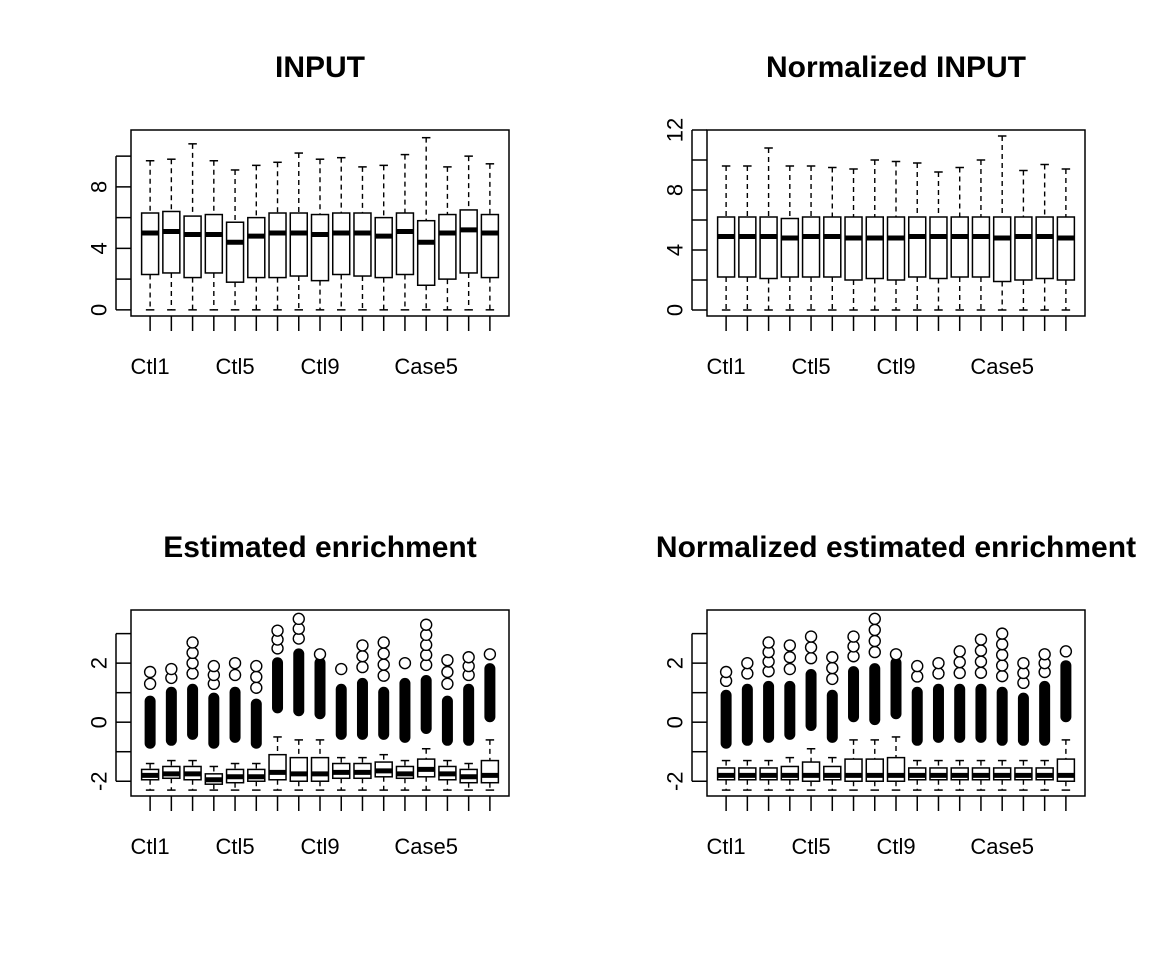  I want to click on y-tick-label: 4, so click(99, 248).